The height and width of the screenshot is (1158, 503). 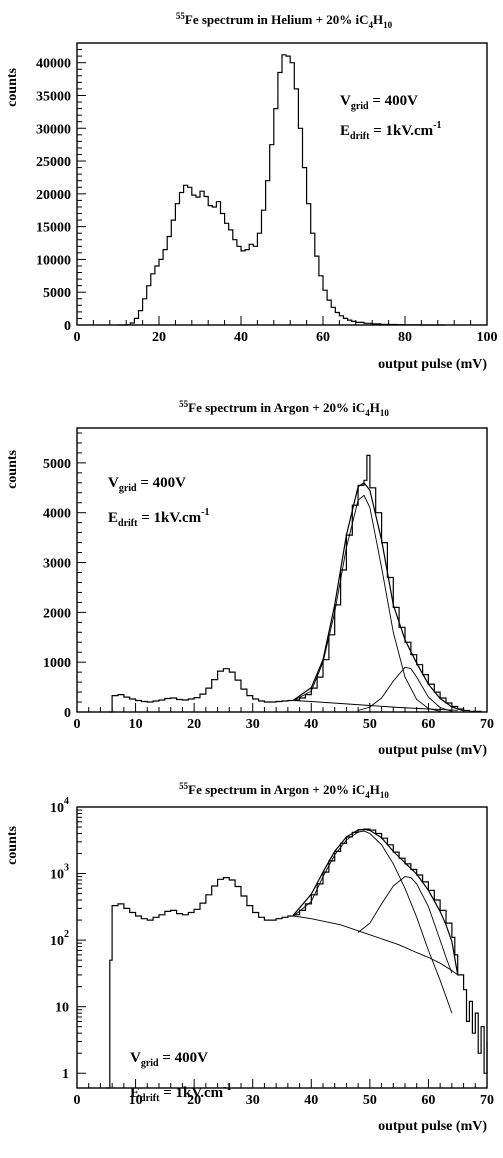 What do you see at coordinates (57, 663) in the screenshot?
I see `y-tick-label: 1000` at bounding box center [57, 663].